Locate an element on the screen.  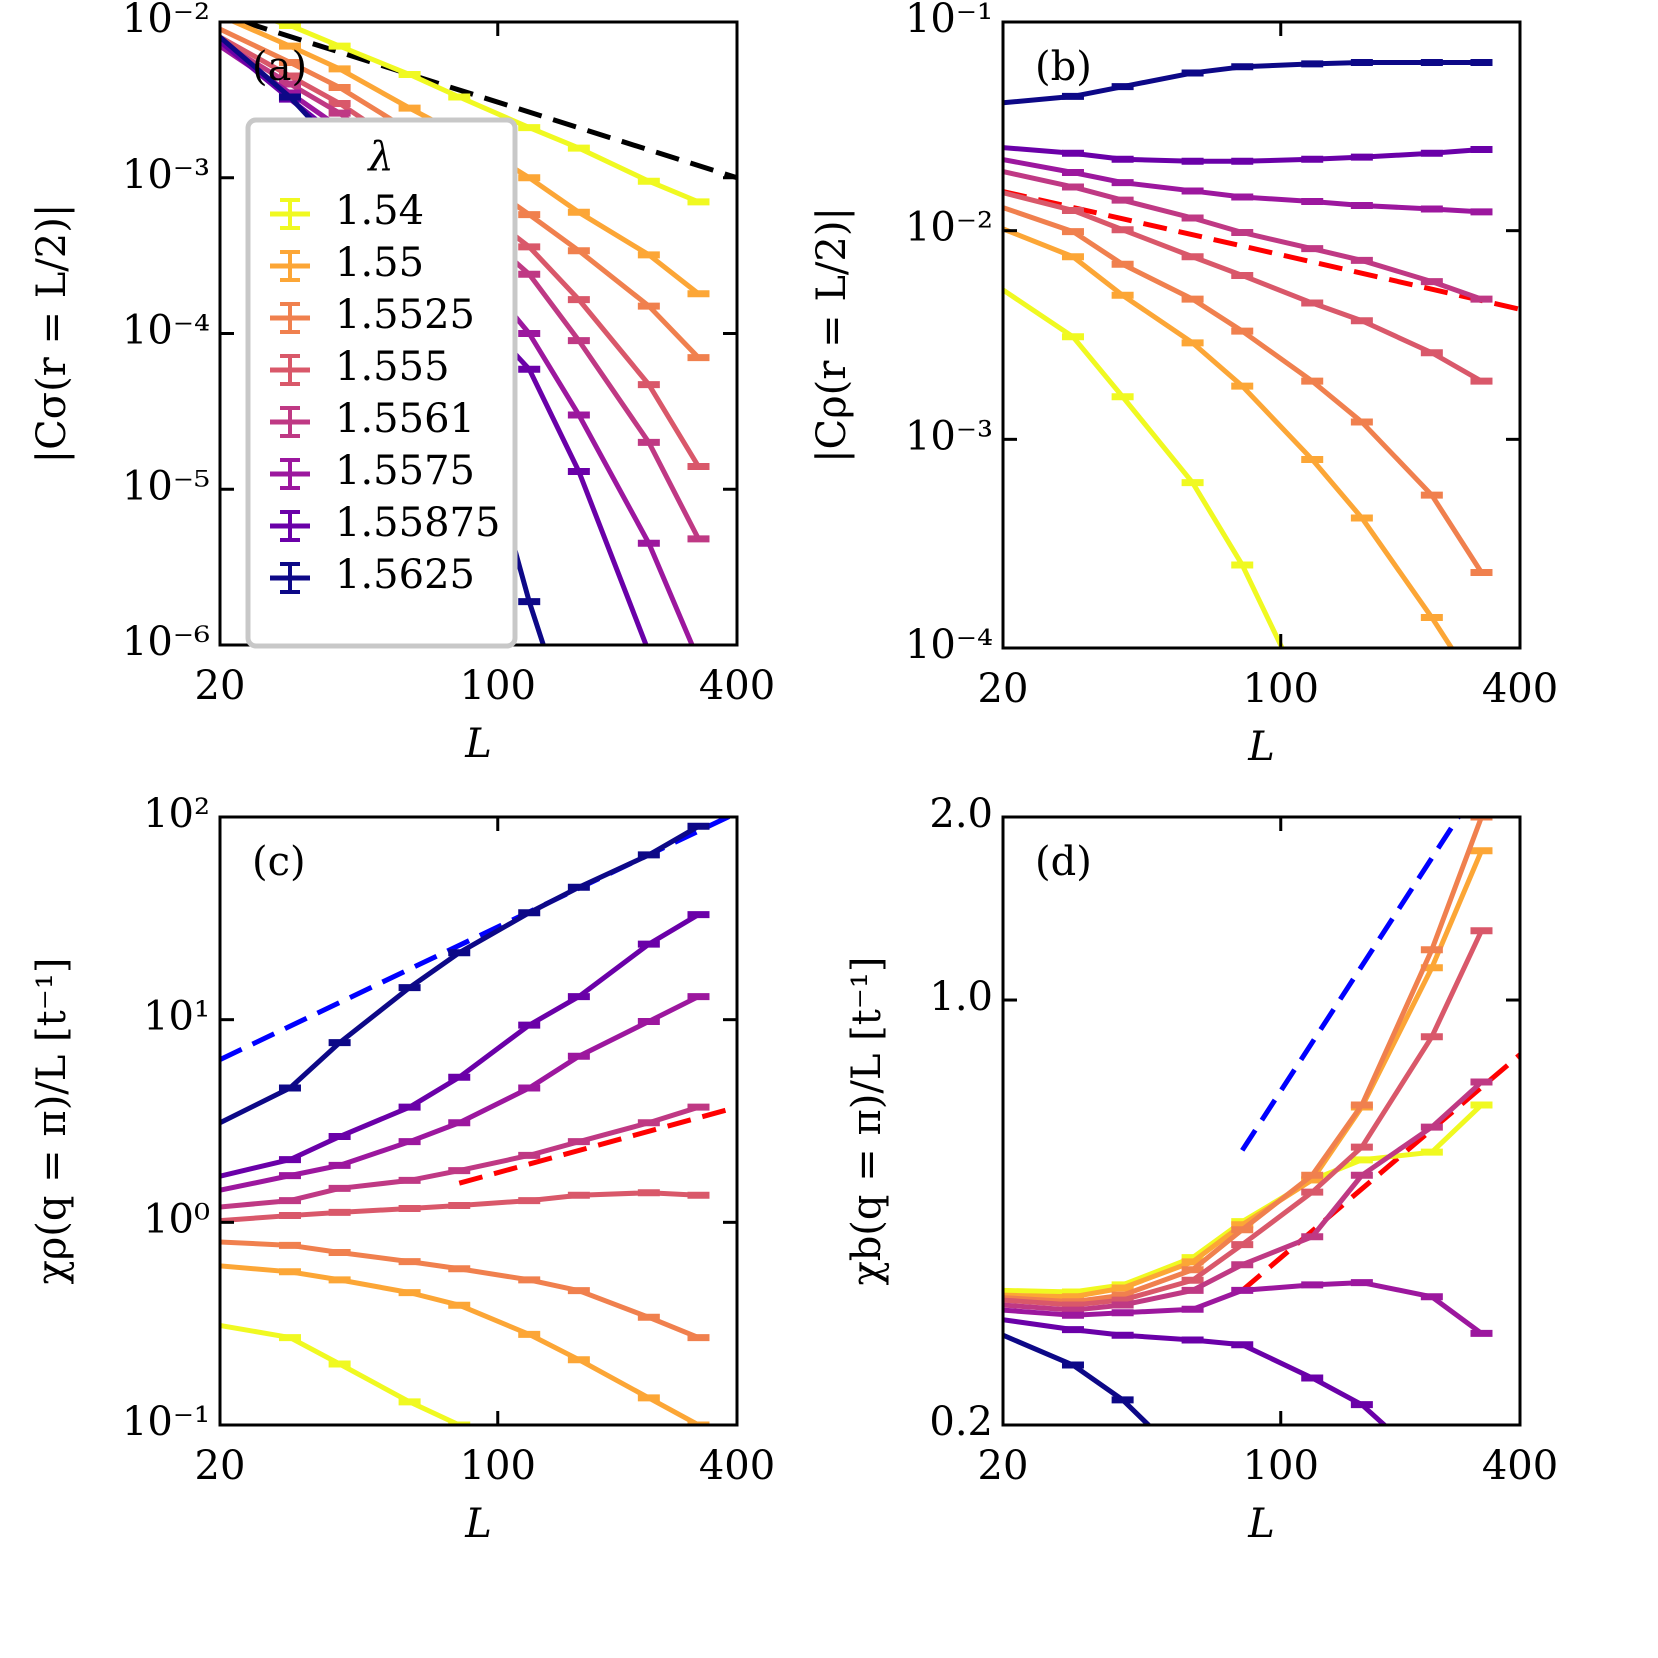
y-axis-label: |Cρ(r = L/2)| is located at coordinates (832, 335).